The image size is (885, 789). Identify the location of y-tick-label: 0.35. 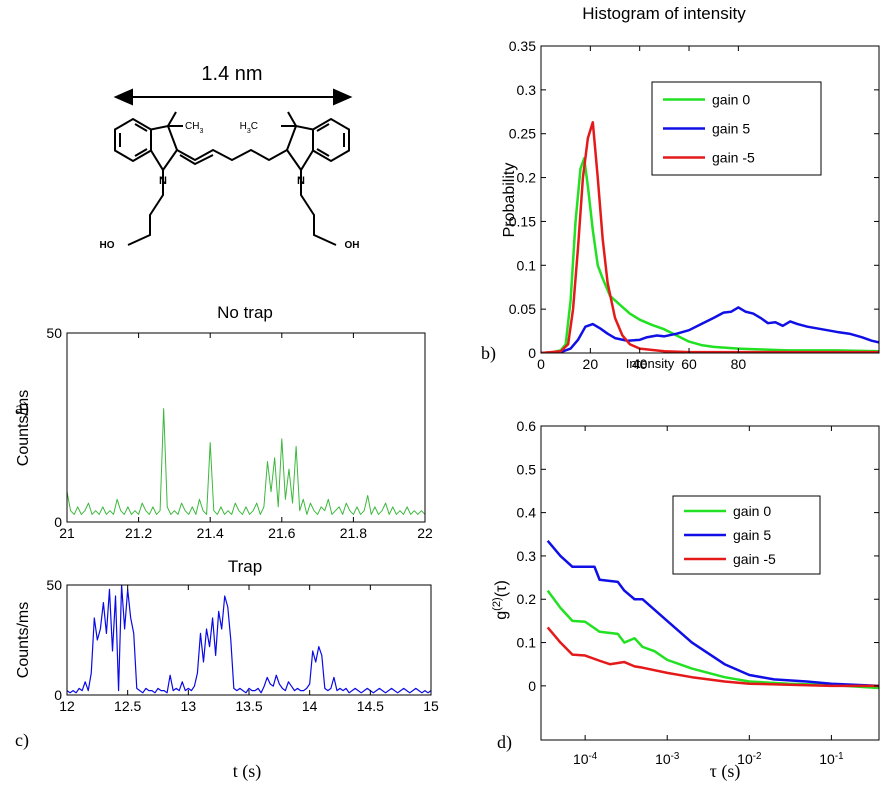
(522, 46).